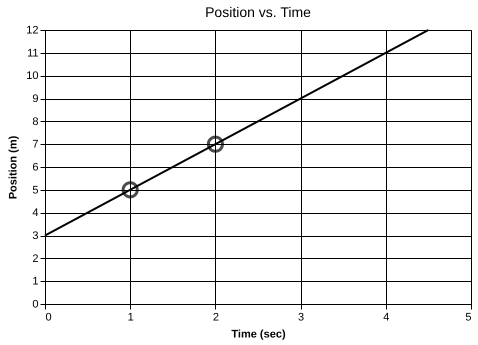  What do you see at coordinates (49, 318) in the screenshot?
I see `x-tick-label: 0` at bounding box center [49, 318].